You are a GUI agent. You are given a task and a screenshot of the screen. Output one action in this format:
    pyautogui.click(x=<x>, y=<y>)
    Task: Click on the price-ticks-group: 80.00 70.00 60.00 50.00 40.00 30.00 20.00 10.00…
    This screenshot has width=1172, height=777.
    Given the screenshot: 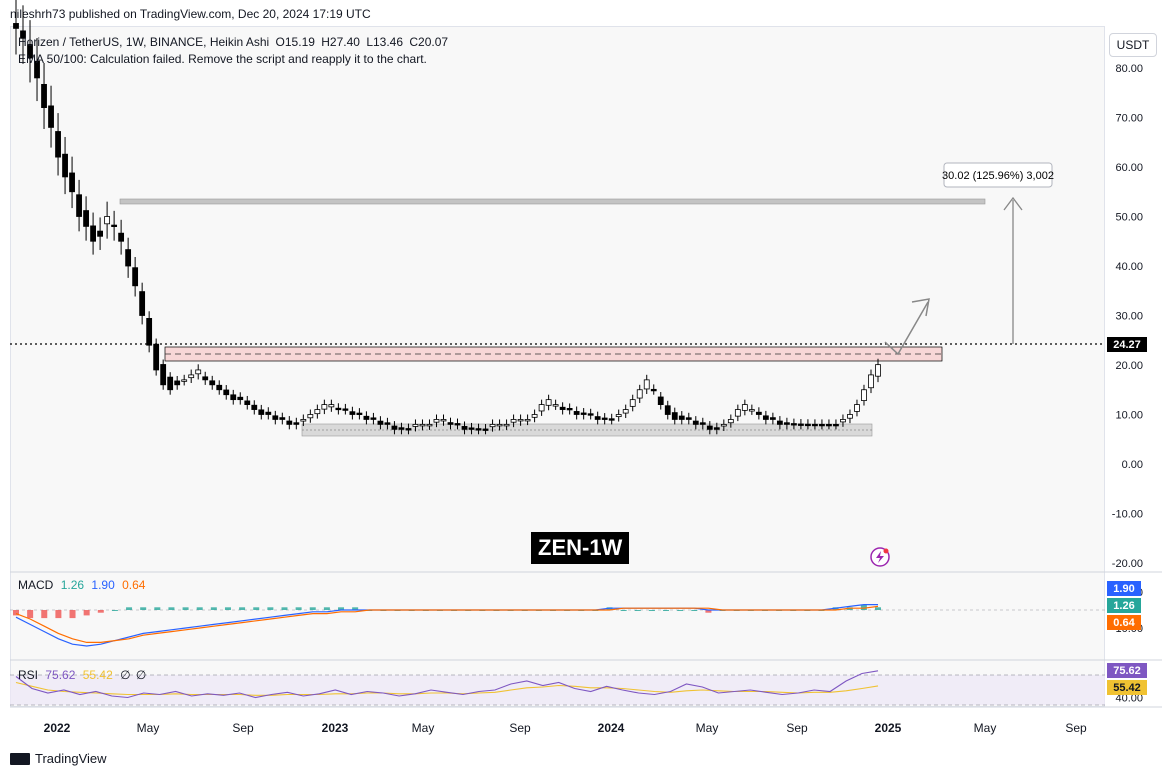 What is the action you would take?
    pyautogui.click(x=1127, y=316)
    